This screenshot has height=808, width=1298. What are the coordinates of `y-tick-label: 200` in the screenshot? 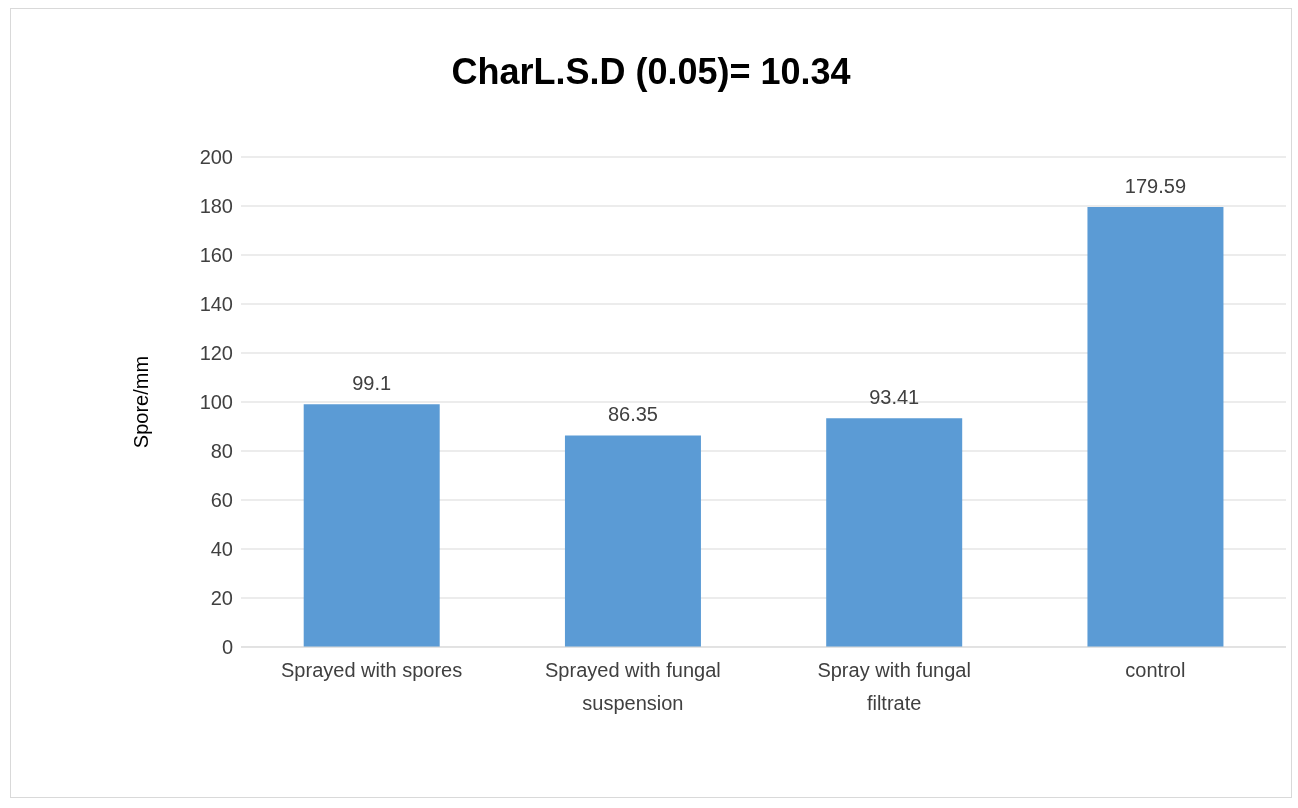 It's located at (216, 157).